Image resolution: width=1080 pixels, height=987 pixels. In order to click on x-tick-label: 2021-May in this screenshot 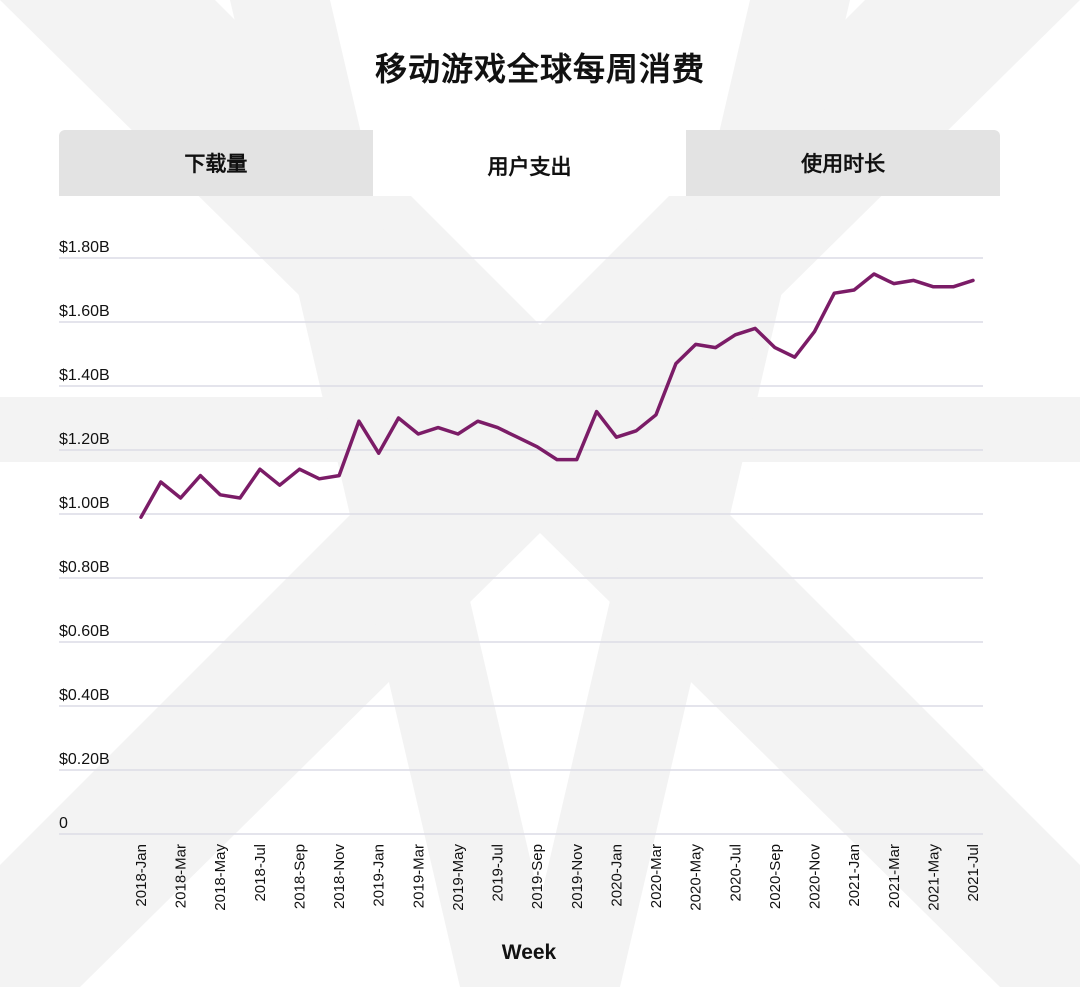, I will do `click(933, 877)`.